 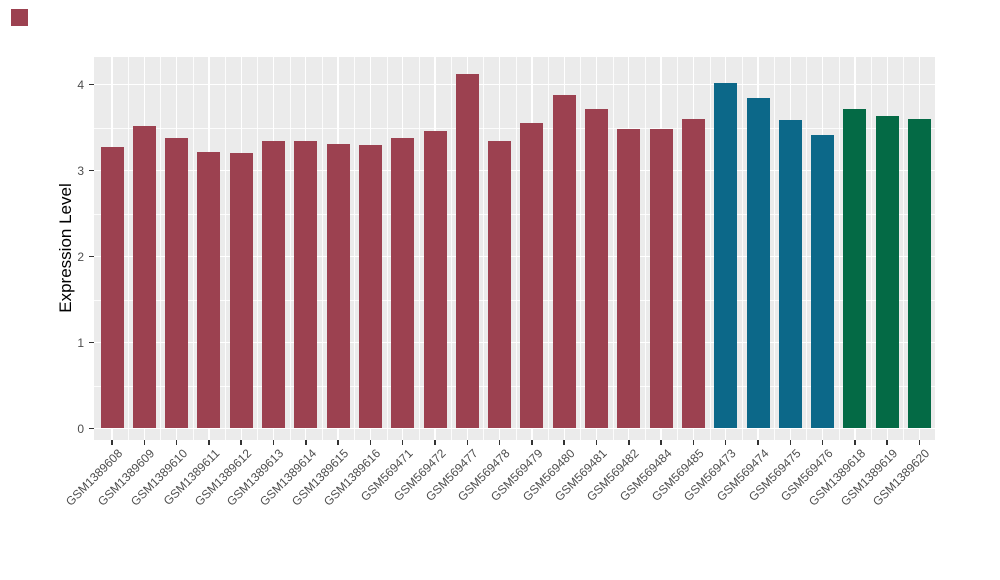 I want to click on y-tick-label: 1, so click(x=80, y=342).